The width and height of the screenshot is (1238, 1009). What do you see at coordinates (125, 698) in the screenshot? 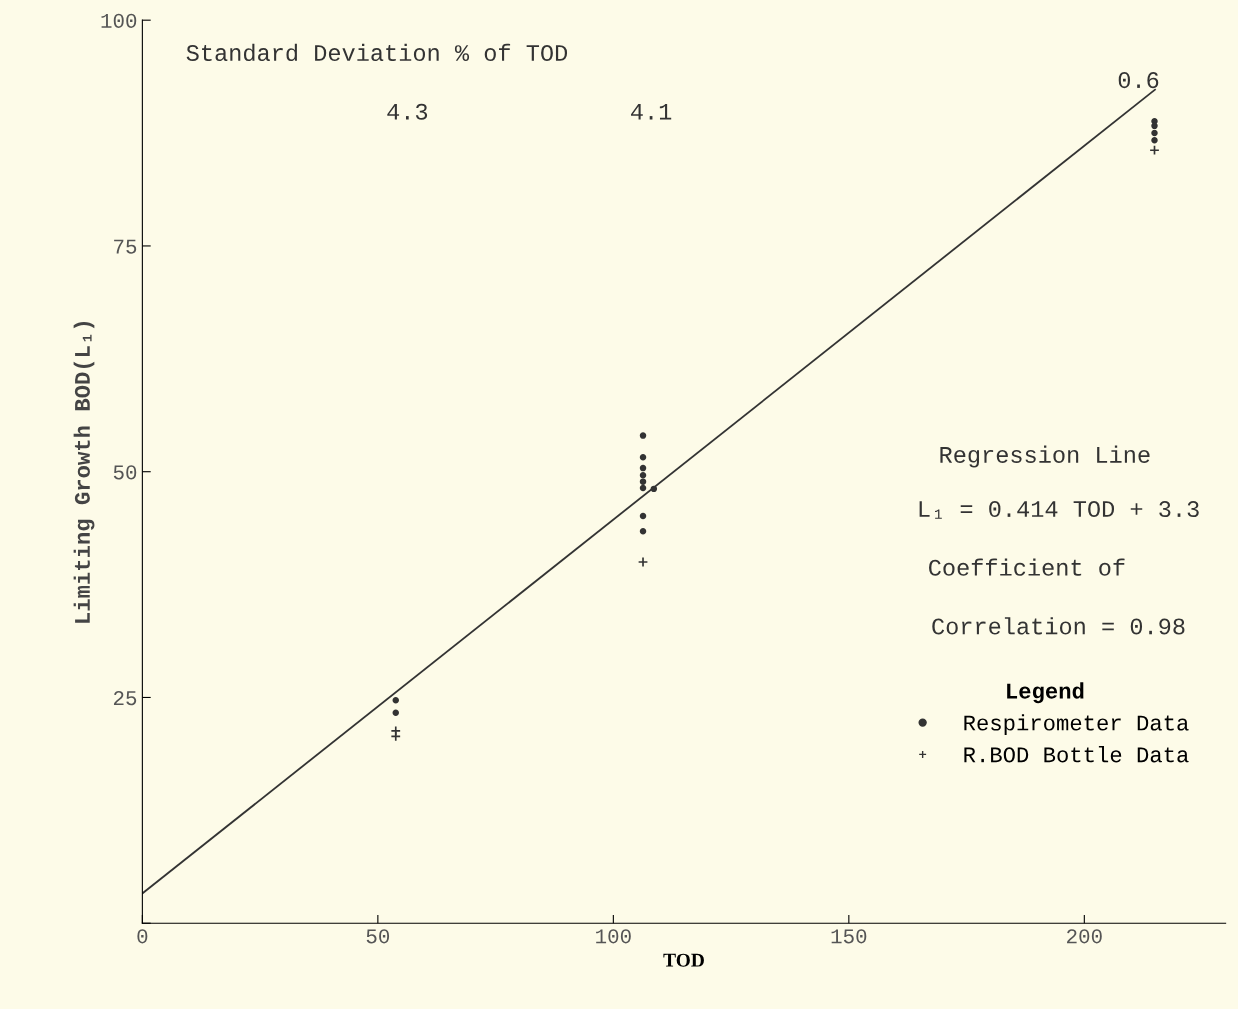
I see `y-tick-label: 25` at bounding box center [125, 698].